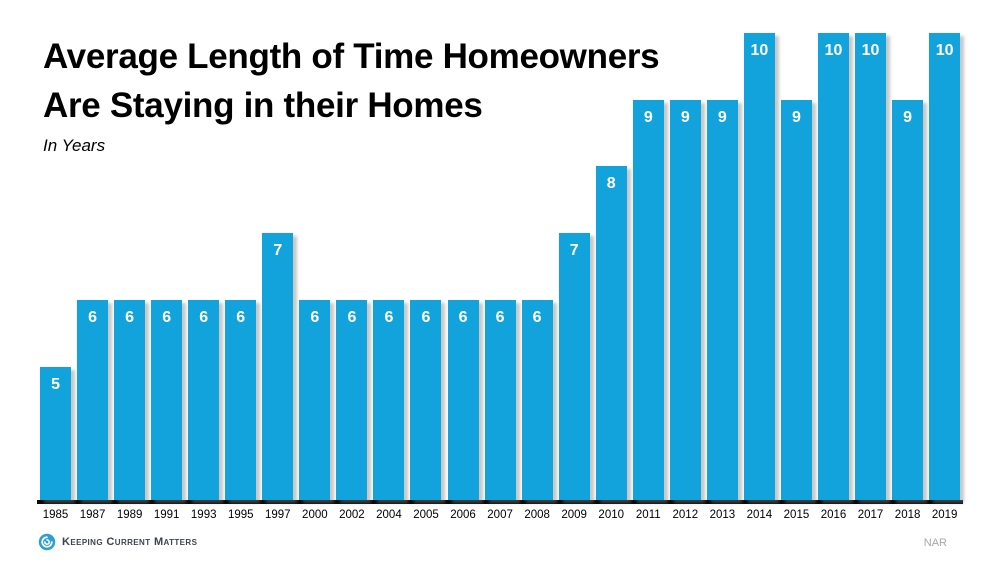  I want to click on bar-value-label-2006: 6, so click(463, 317).